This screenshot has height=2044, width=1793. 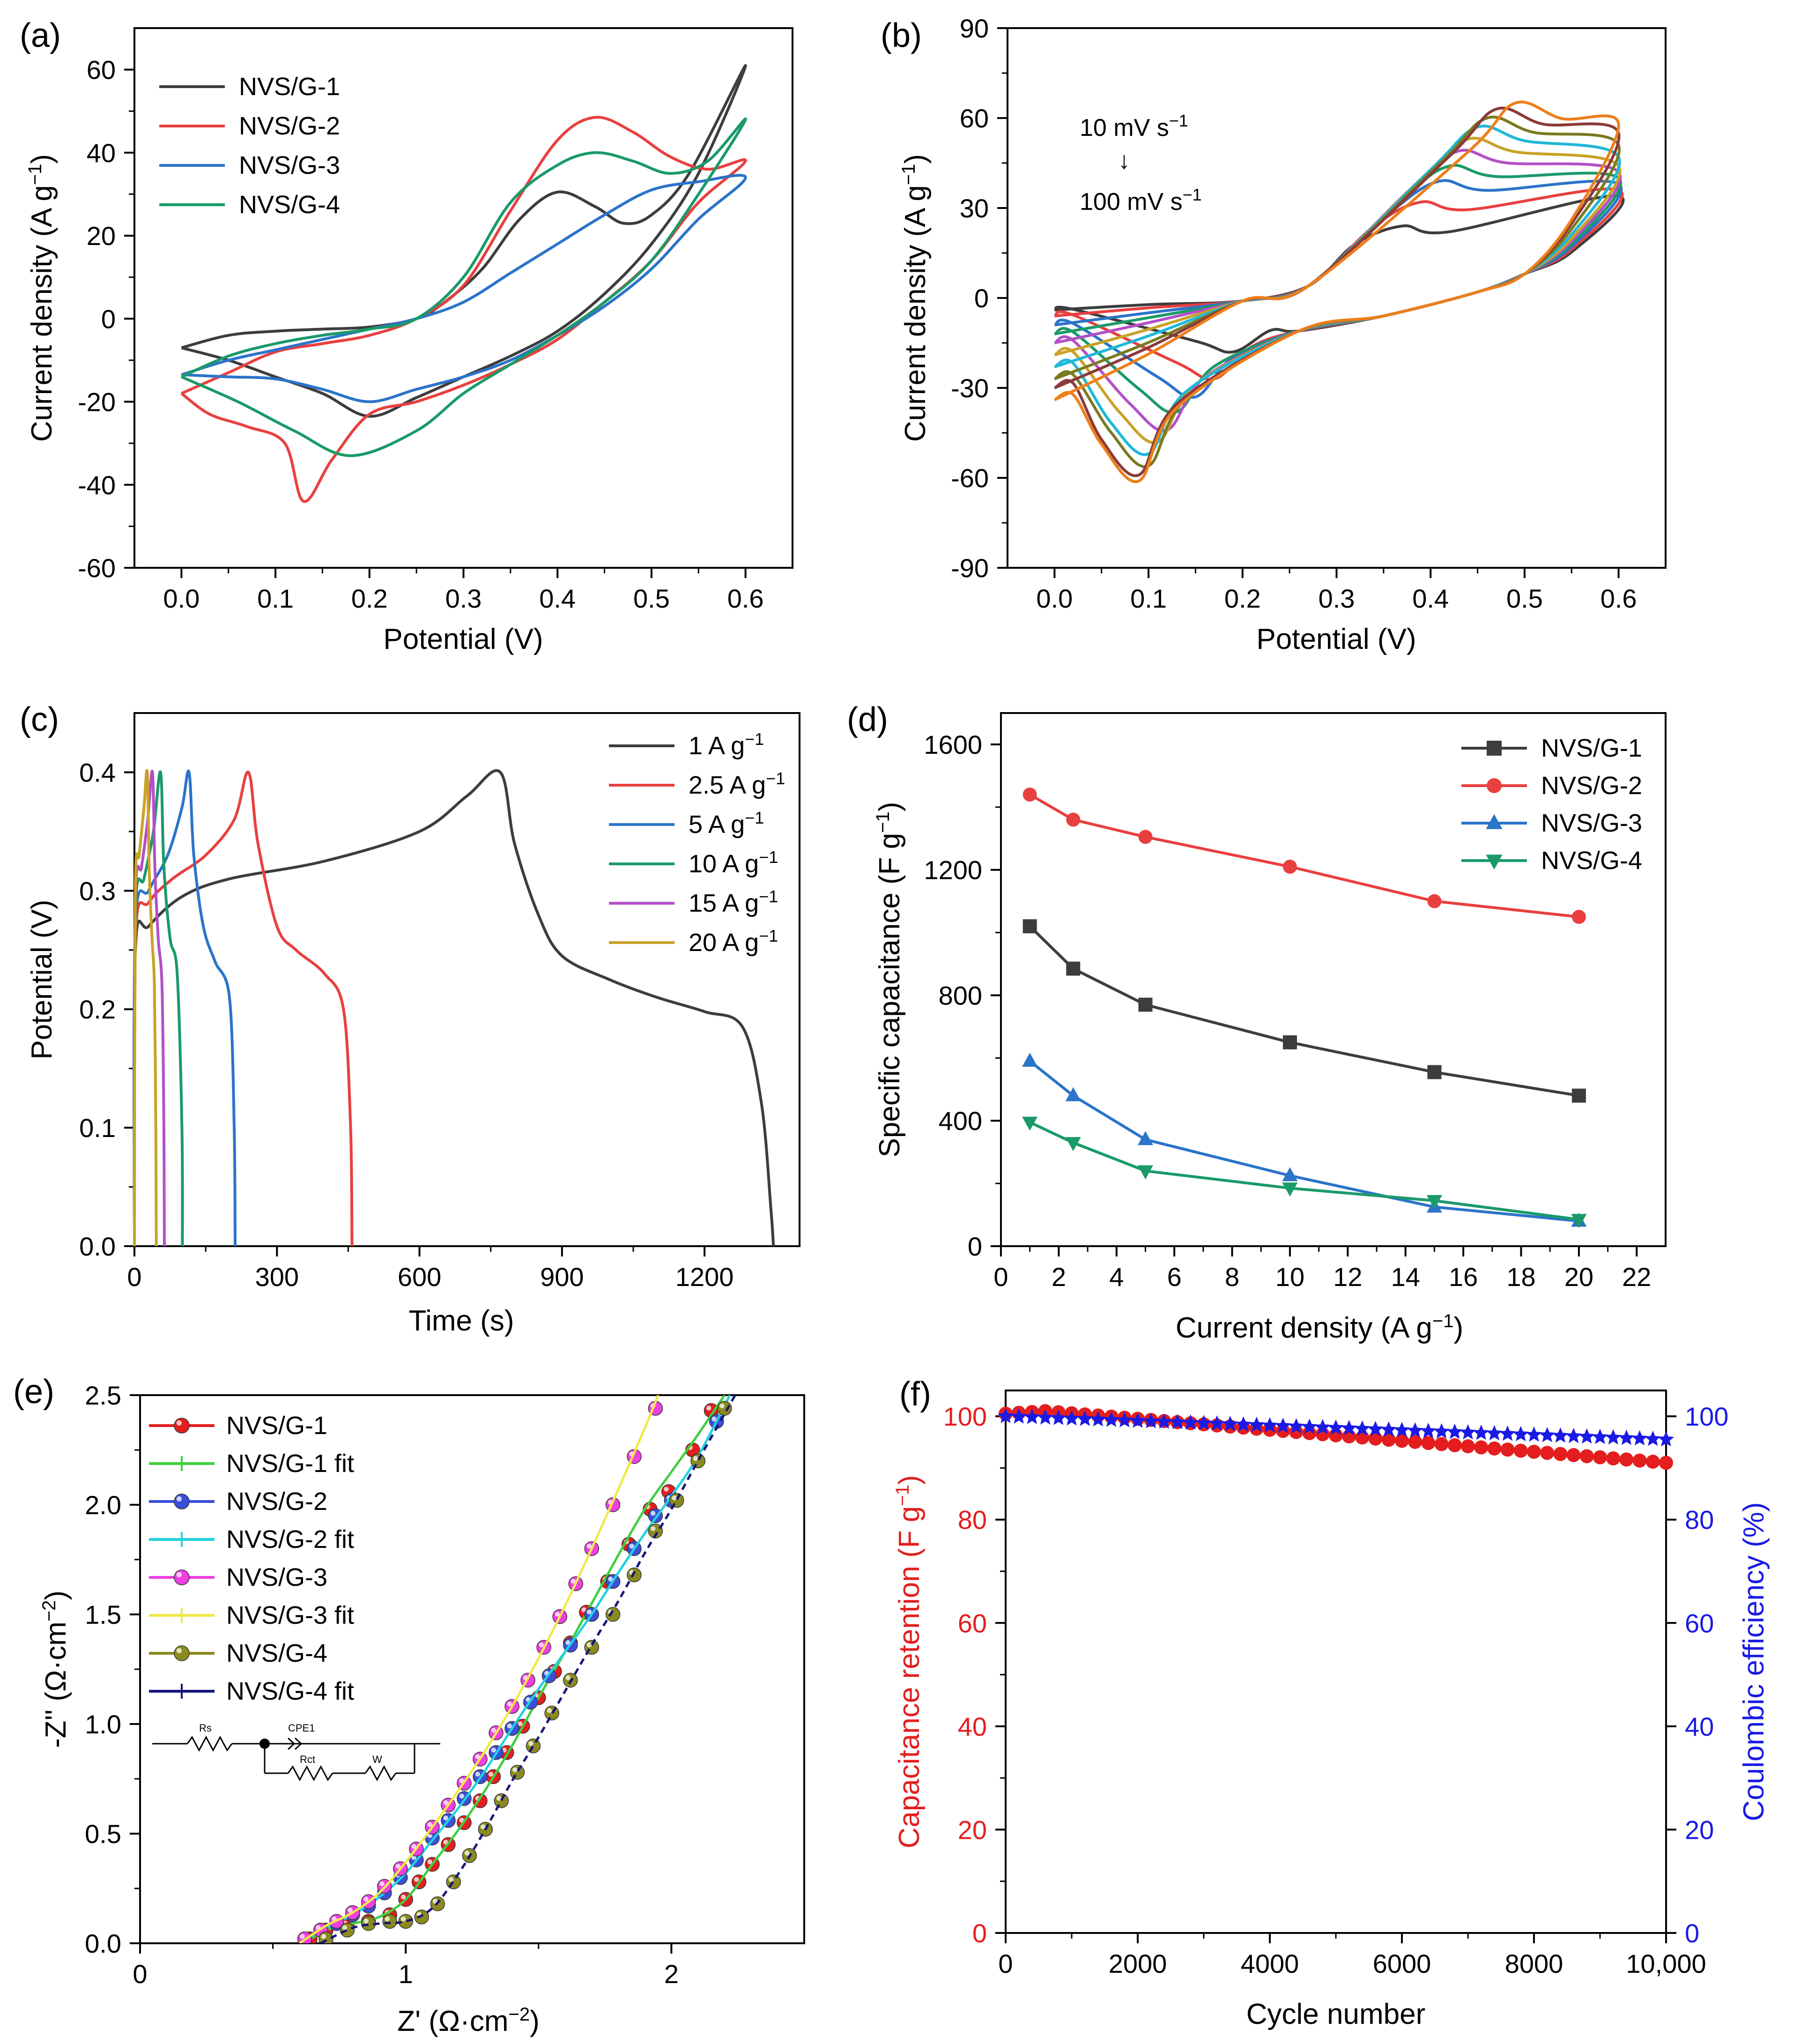 What do you see at coordinates (1304, 1142) in the screenshot?
I see `rate-line` at bounding box center [1304, 1142].